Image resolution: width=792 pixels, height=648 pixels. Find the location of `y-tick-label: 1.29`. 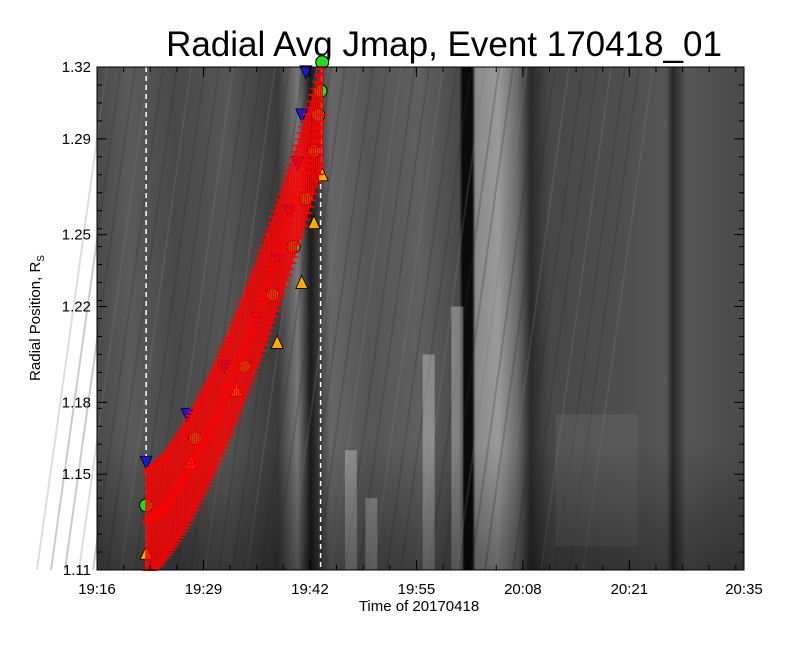

y-tick-label: 1.29 is located at coordinates (76, 139).